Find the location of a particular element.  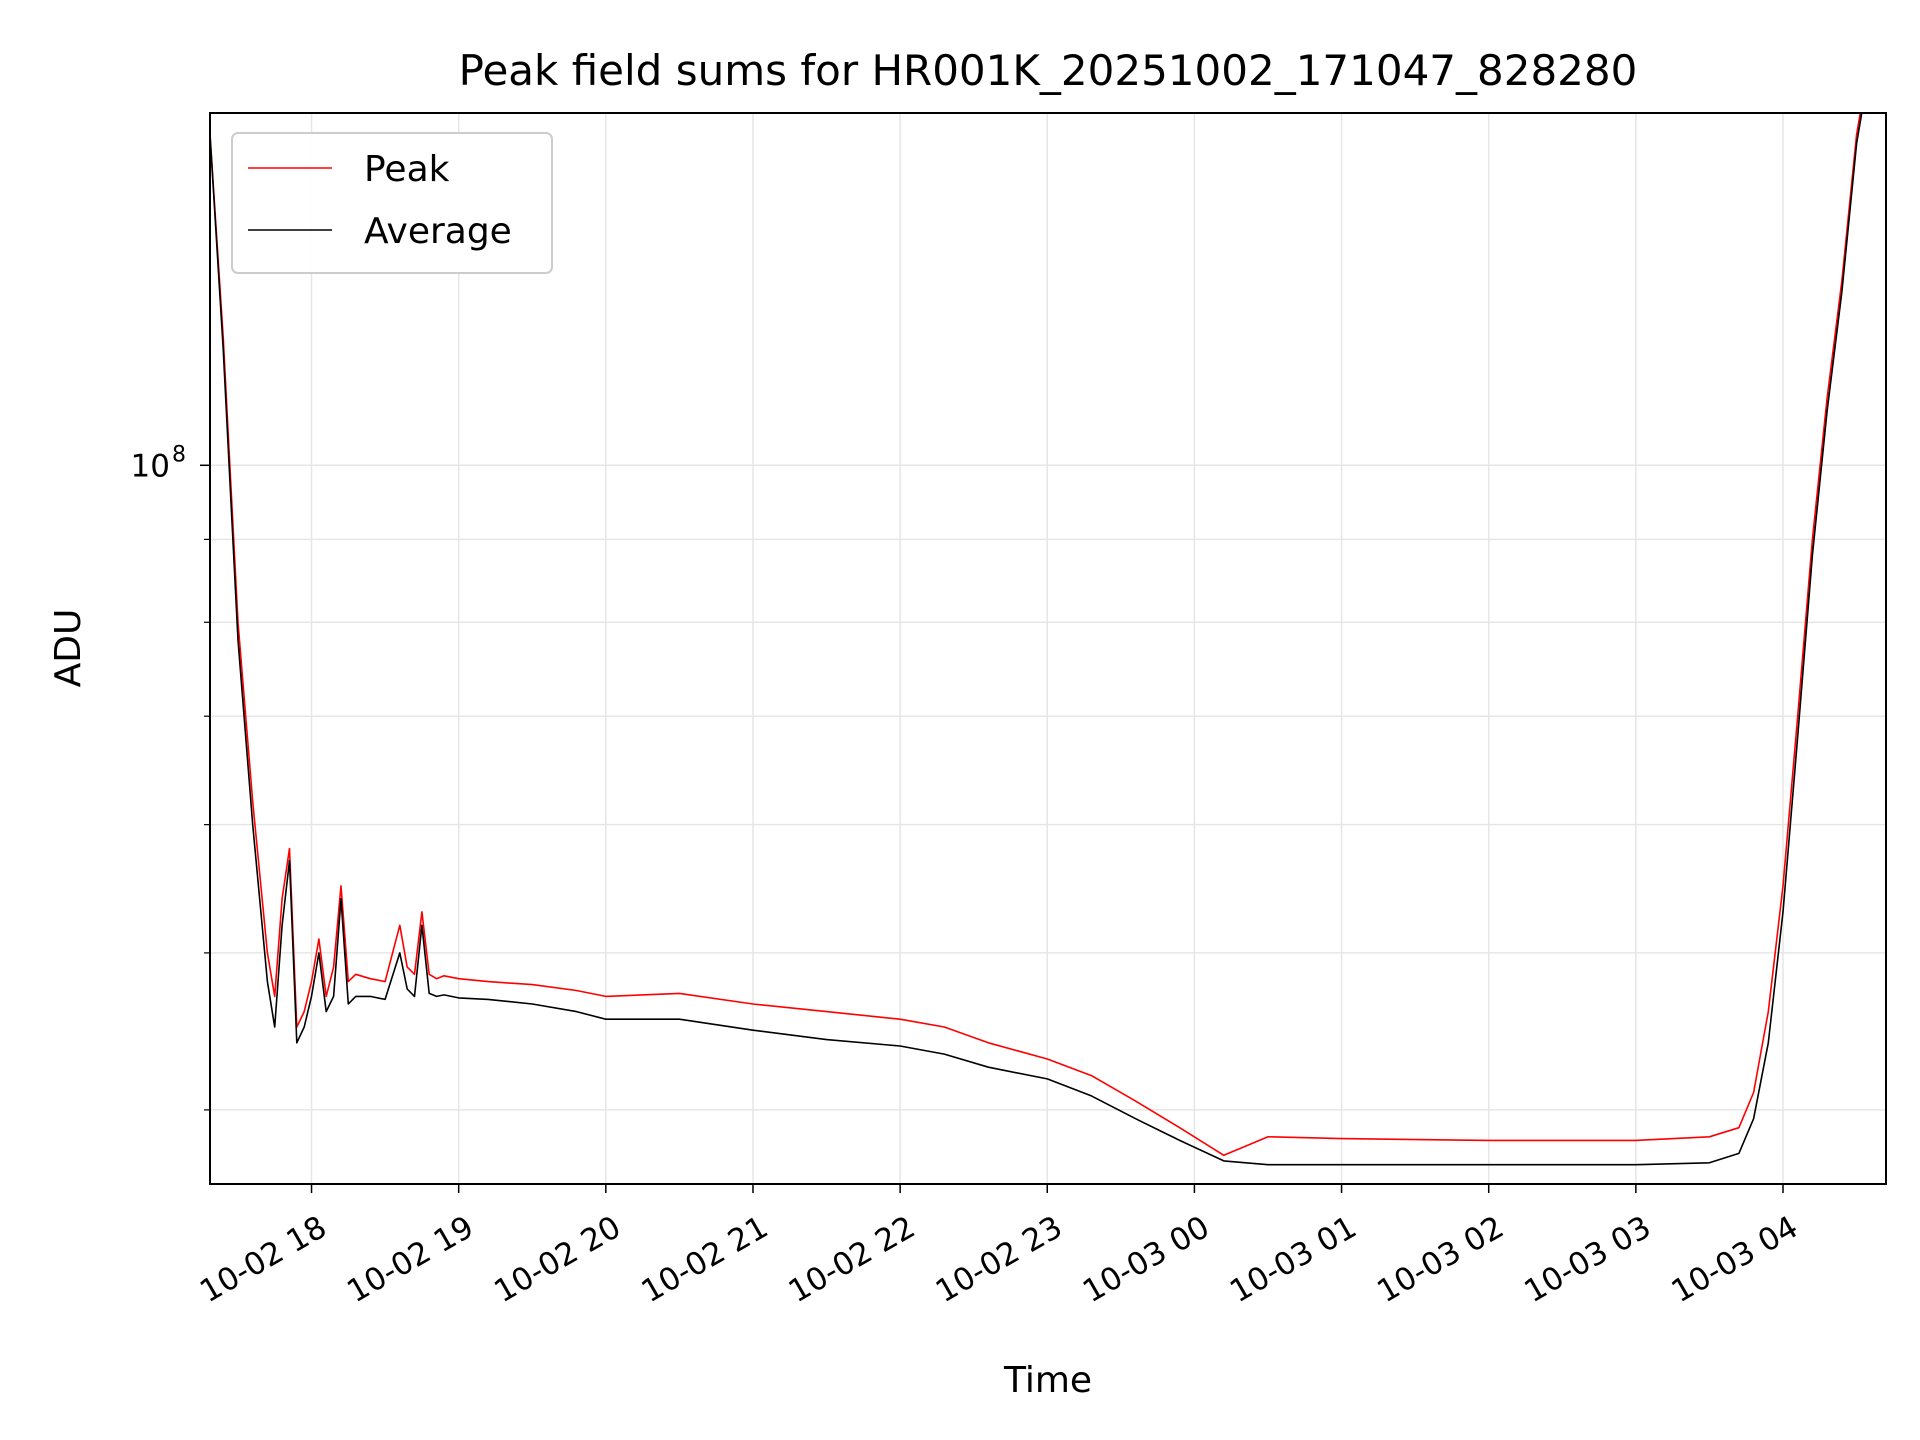

y-tick-label-exponent: 8 is located at coordinates (179, 454).